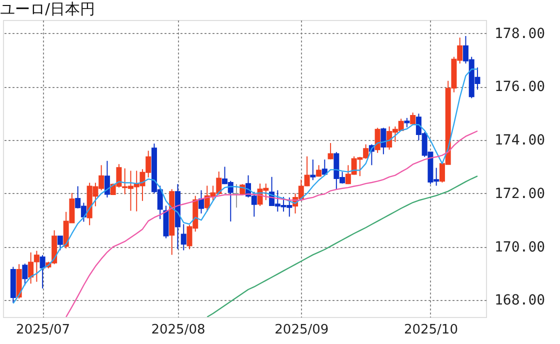 This screenshot has height=344, width=560. I want to click on x-tick-label: 2025/08, so click(178, 330).